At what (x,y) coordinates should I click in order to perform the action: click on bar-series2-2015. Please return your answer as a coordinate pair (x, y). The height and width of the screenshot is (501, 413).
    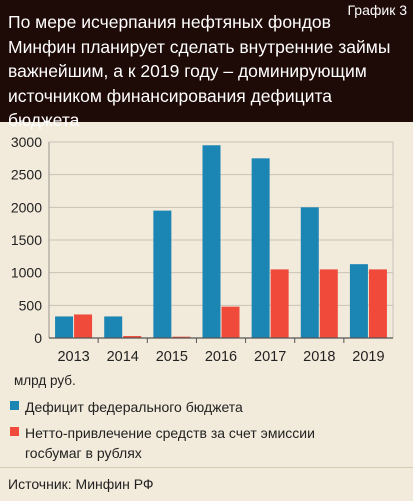
    Looking at the image, I should click on (181, 337).